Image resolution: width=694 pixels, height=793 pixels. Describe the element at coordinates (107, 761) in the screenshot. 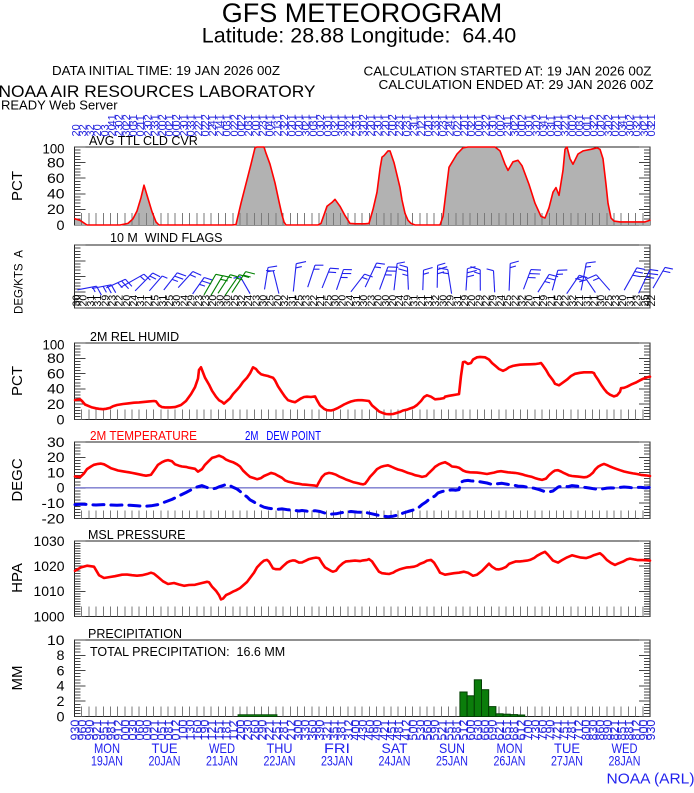

I see `svg-text: 19JAN` at that location.